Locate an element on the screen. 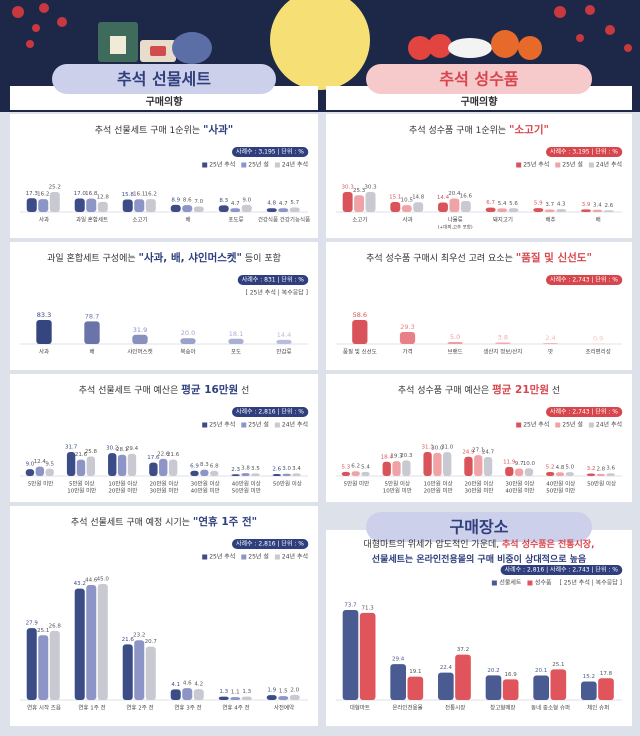 This screenshot has width=640, height=736. value-label: 20.1 is located at coordinates (541, 671).